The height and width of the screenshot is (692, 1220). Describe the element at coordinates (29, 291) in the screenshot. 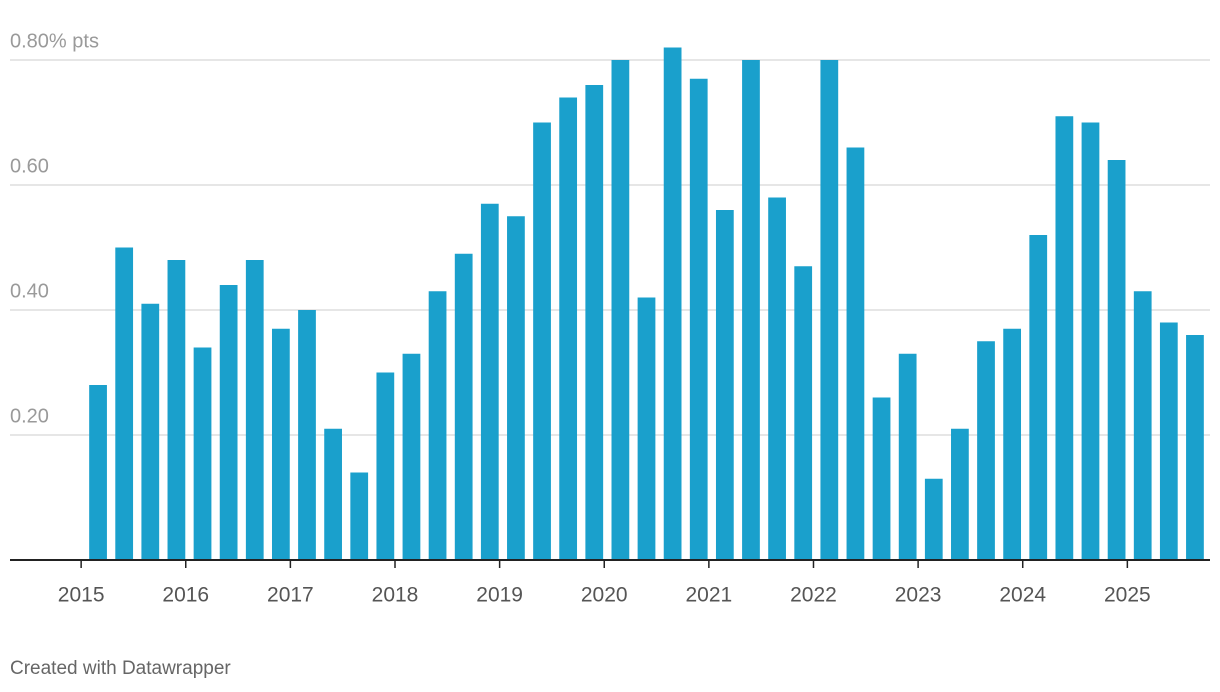

I see `y-tick-label: 0.40` at that location.